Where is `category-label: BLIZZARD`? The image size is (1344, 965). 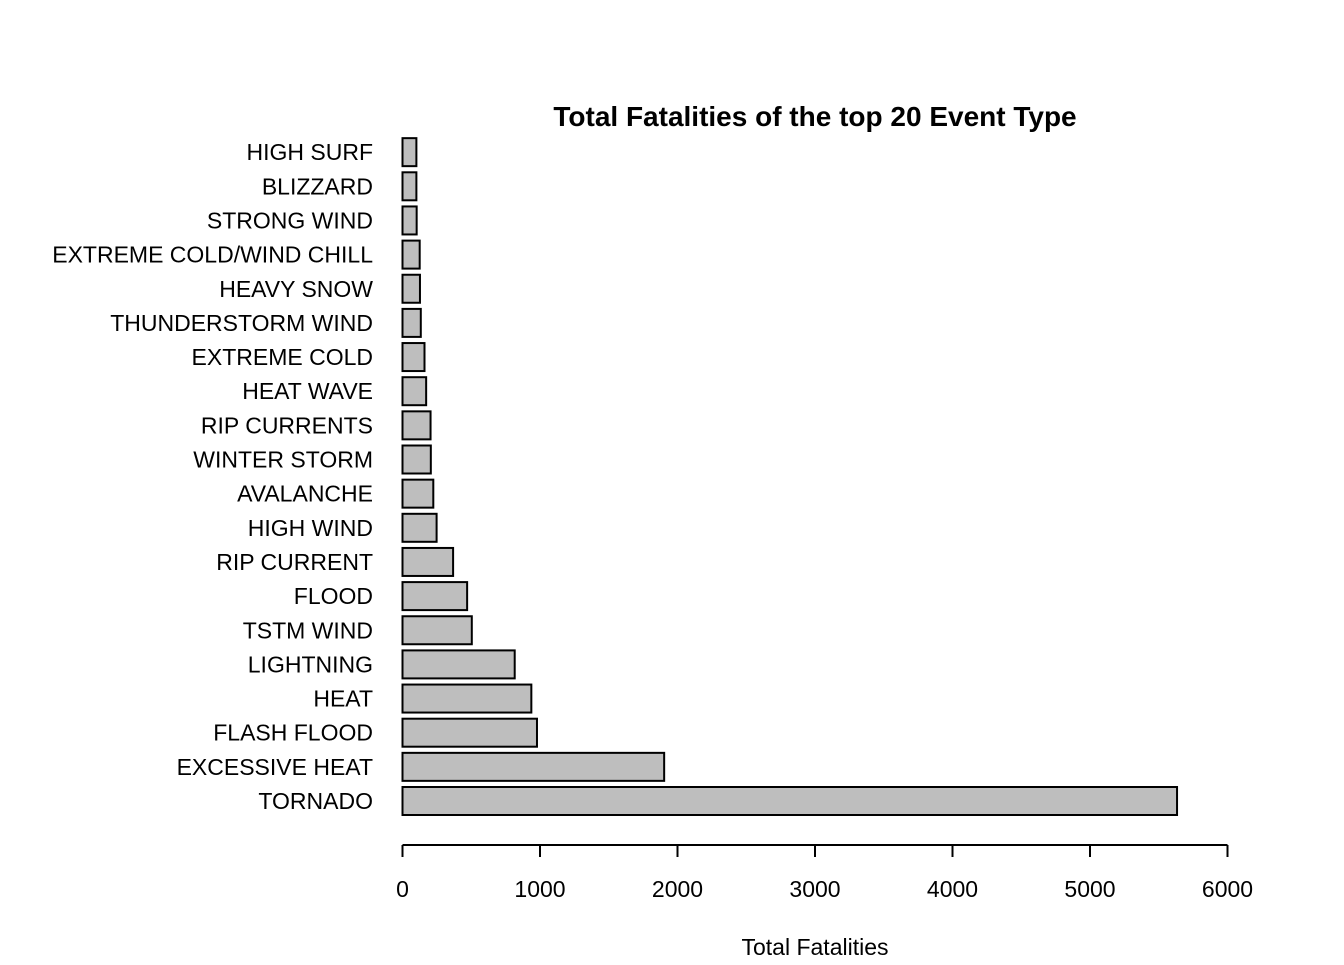 category-label: BLIZZARD is located at coordinates (317, 186).